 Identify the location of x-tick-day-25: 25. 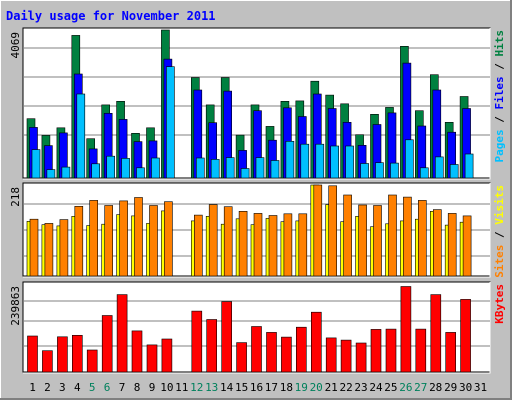
(390, 387).